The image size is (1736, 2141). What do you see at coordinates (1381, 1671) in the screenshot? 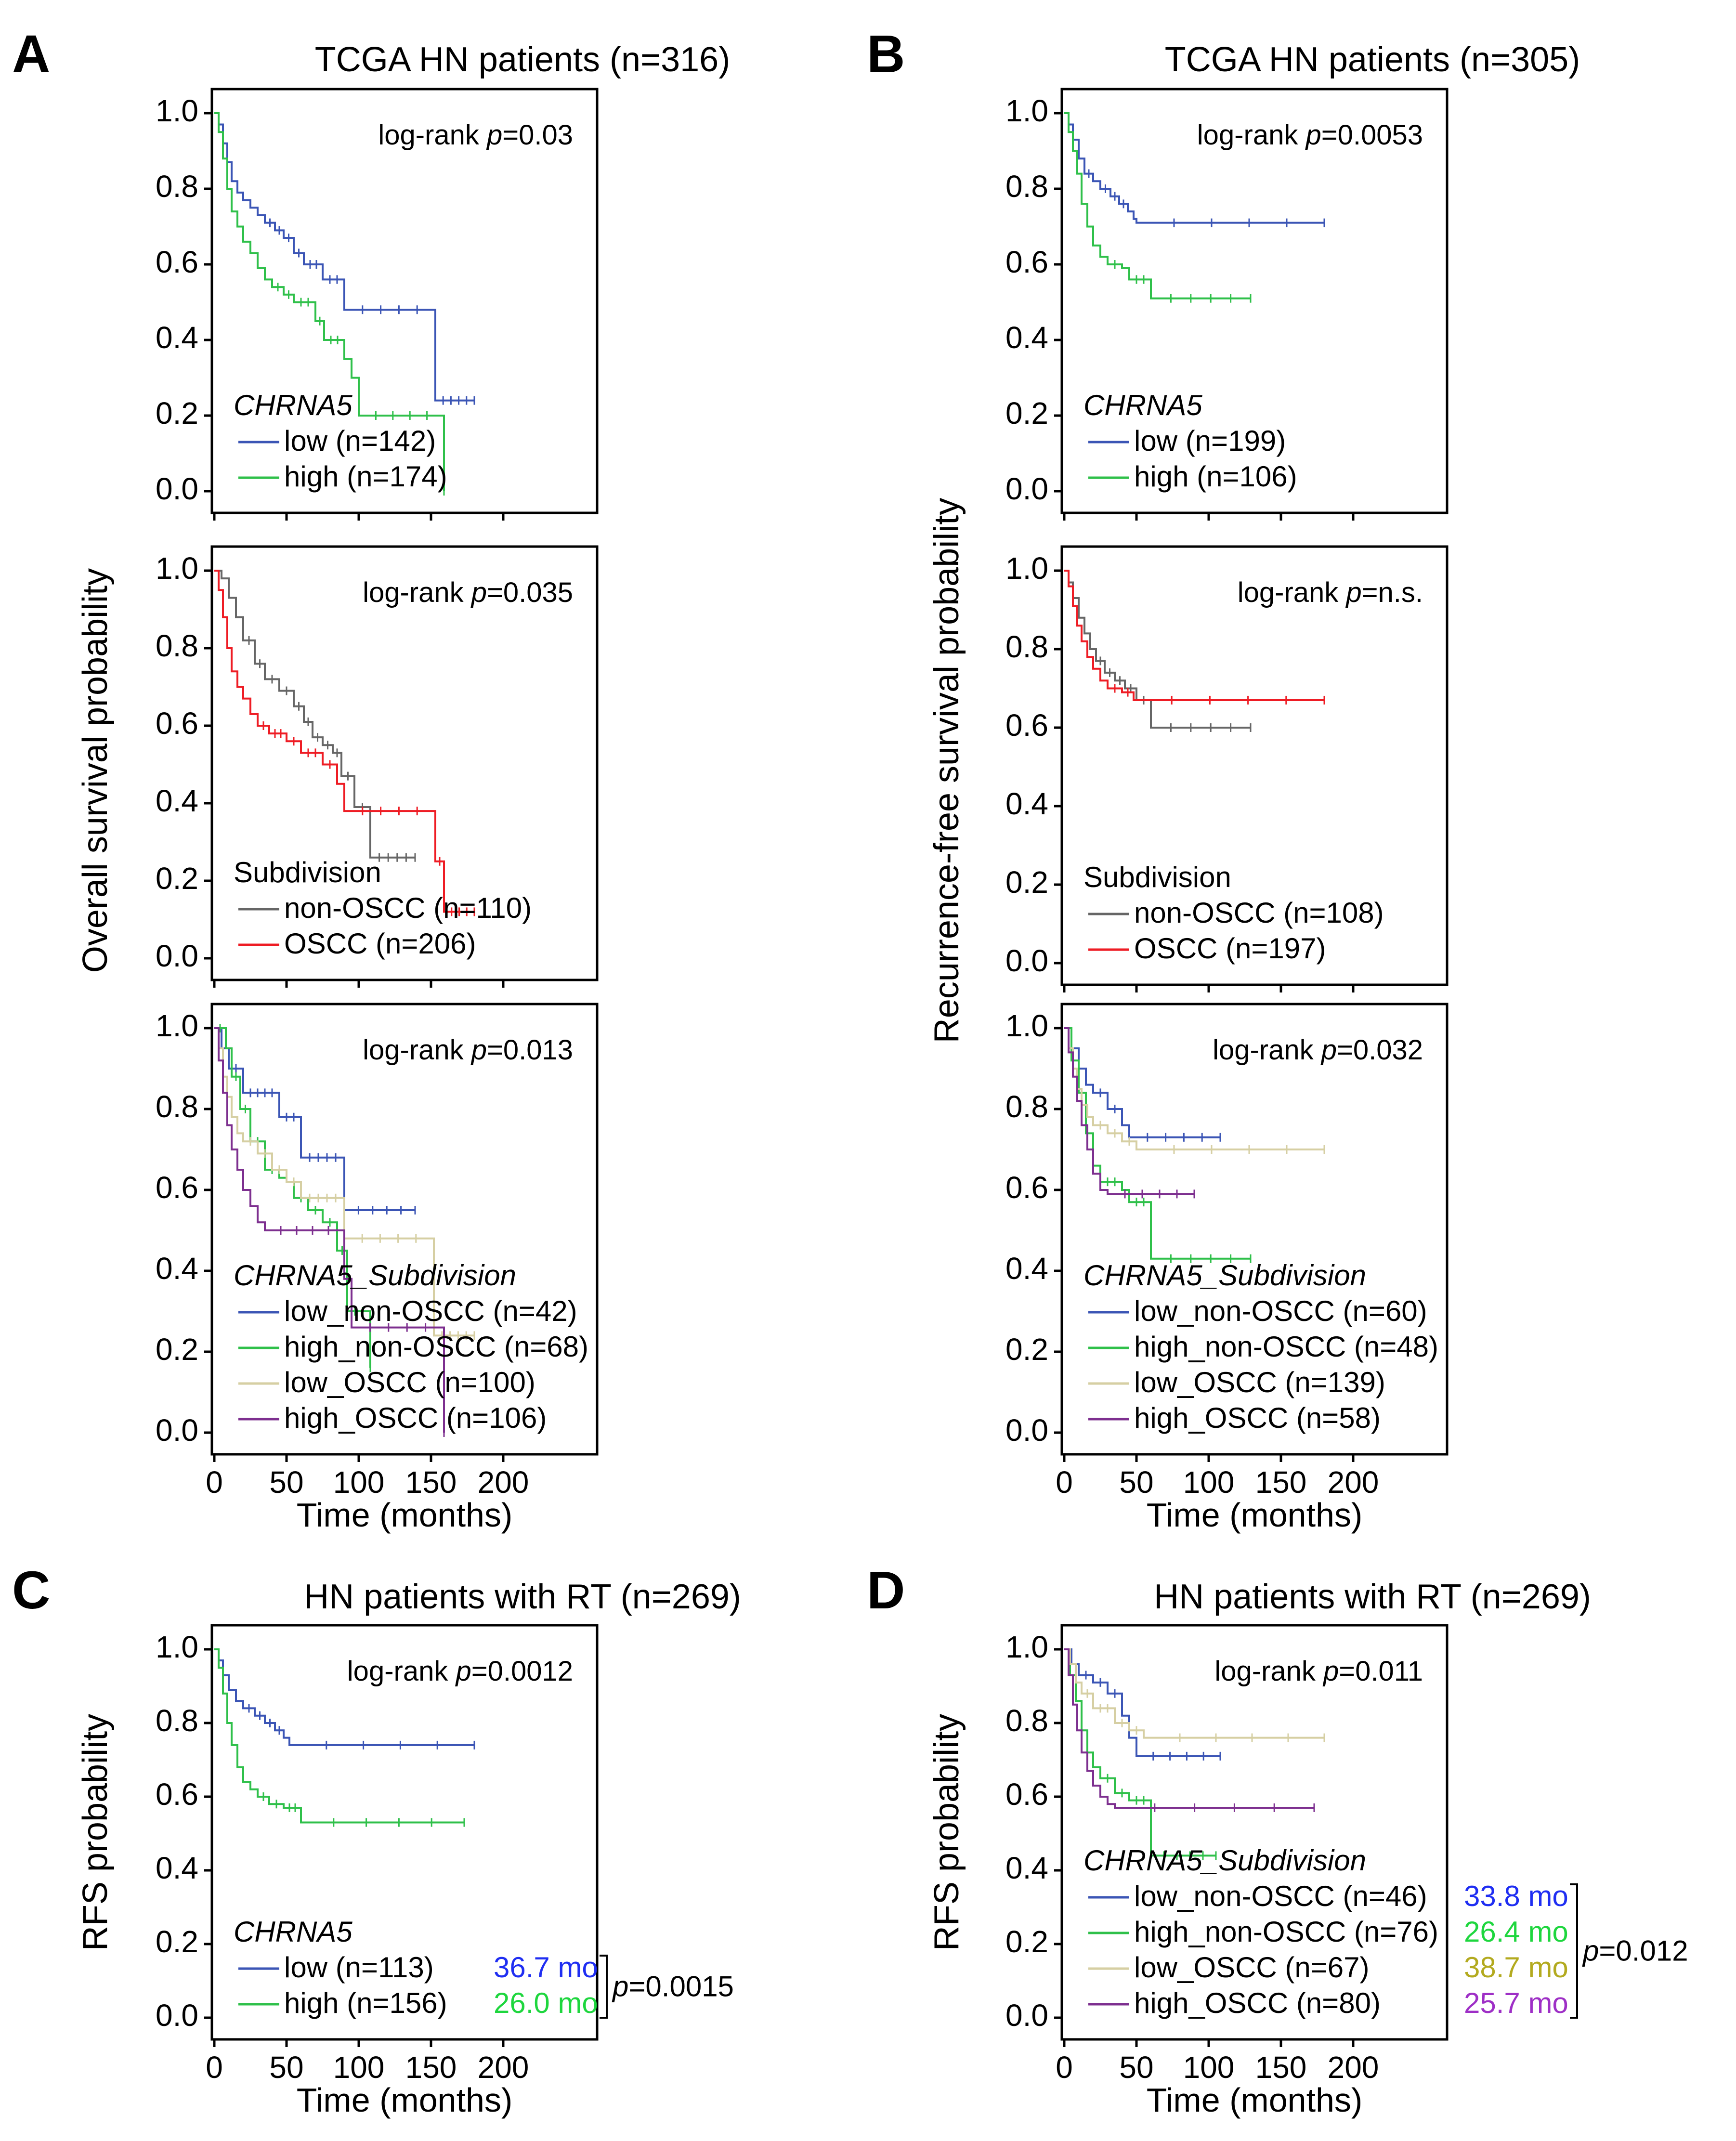
I see `logrank-value: =0.011` at bounding box center [1381, 1671].